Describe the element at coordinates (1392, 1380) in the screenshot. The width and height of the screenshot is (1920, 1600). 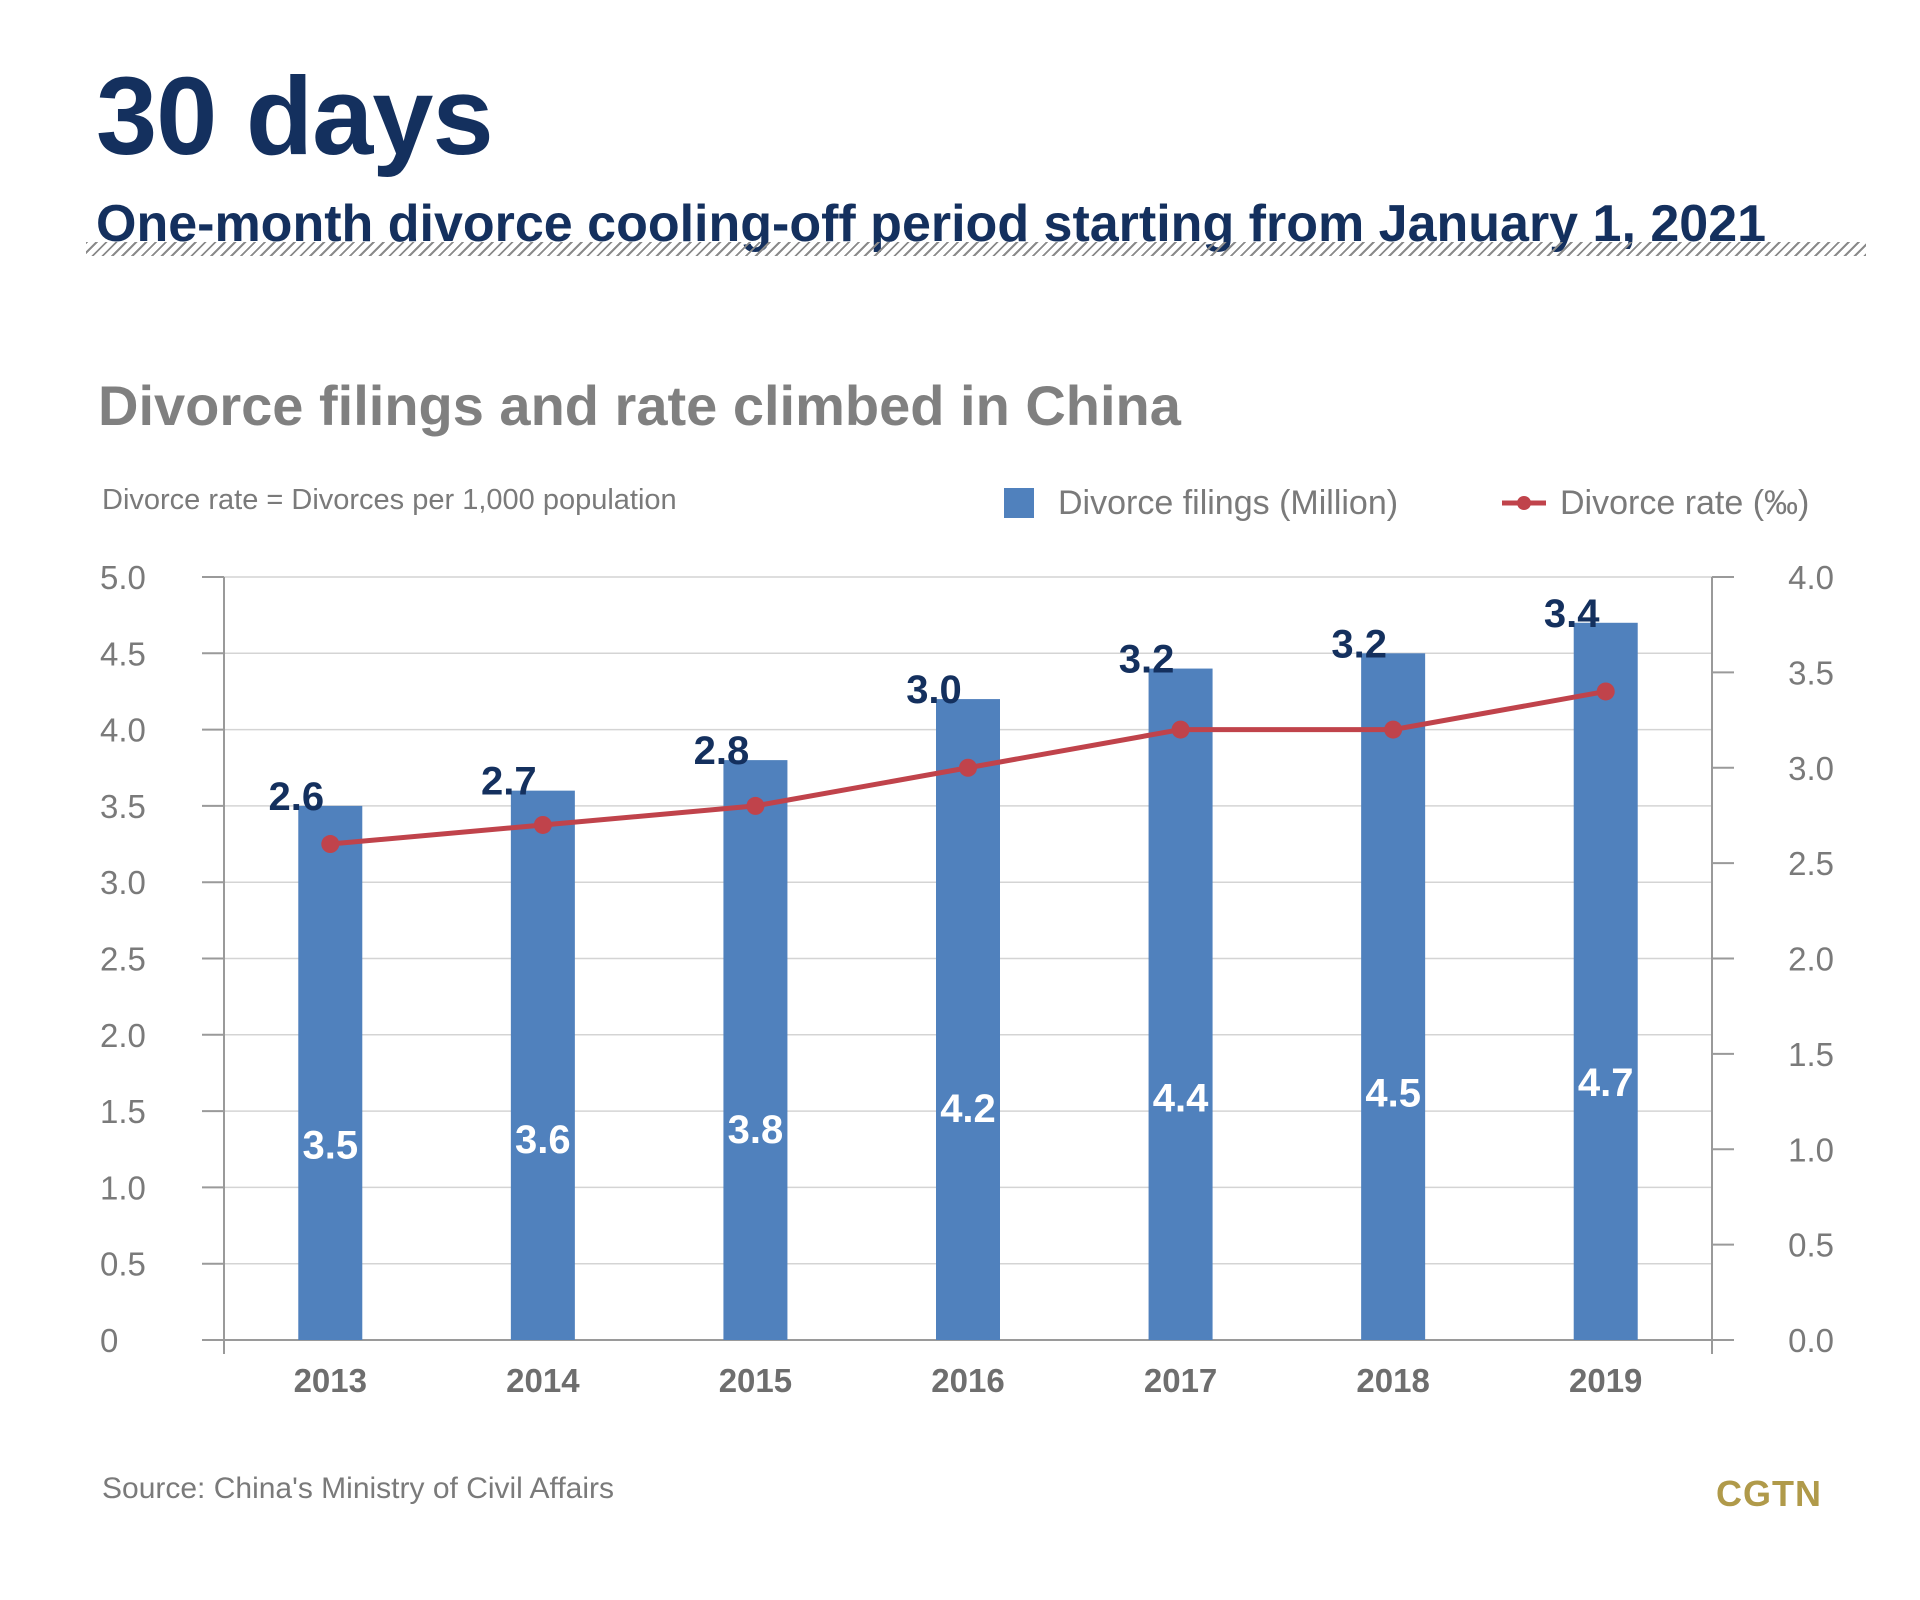
I see `x-tick-label: 2018` at that location.